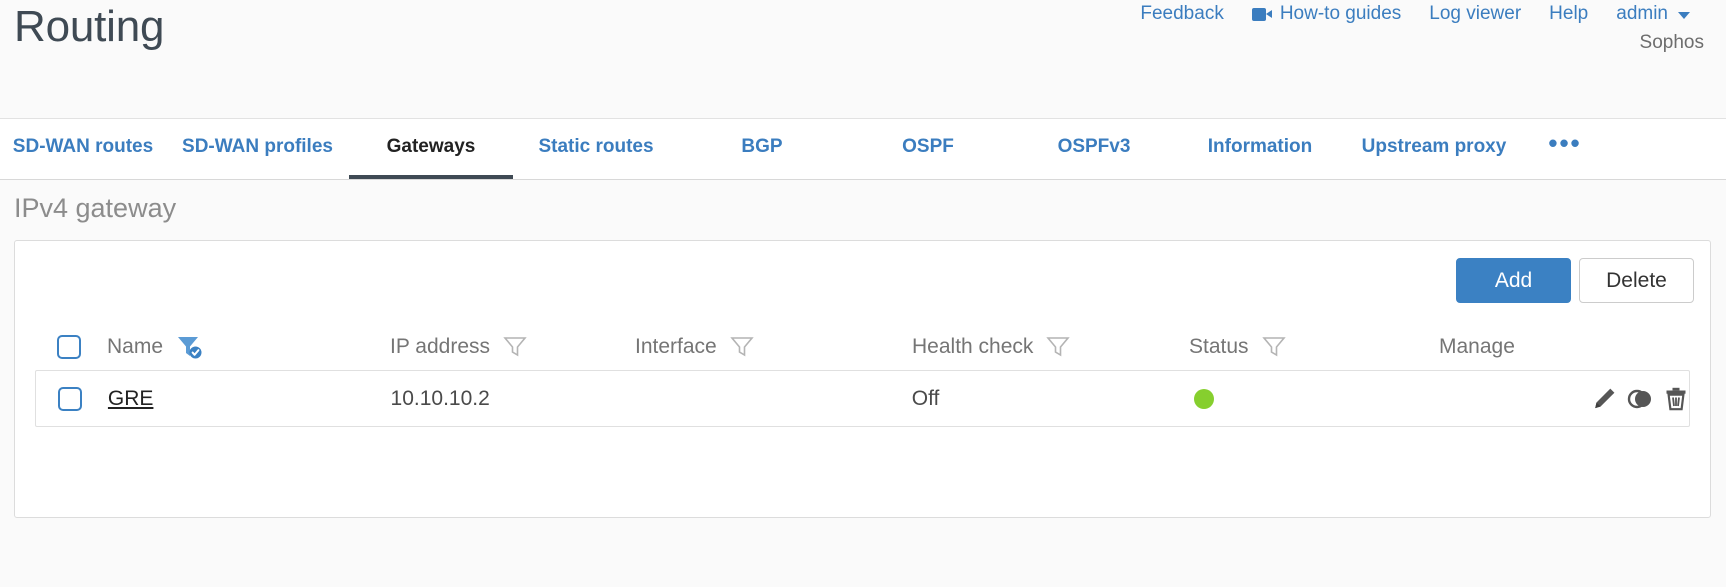 Image resolution: width=1726 pixels, height=588 pixels. I want to click on delete-trash-icon, so click(1676, 399).